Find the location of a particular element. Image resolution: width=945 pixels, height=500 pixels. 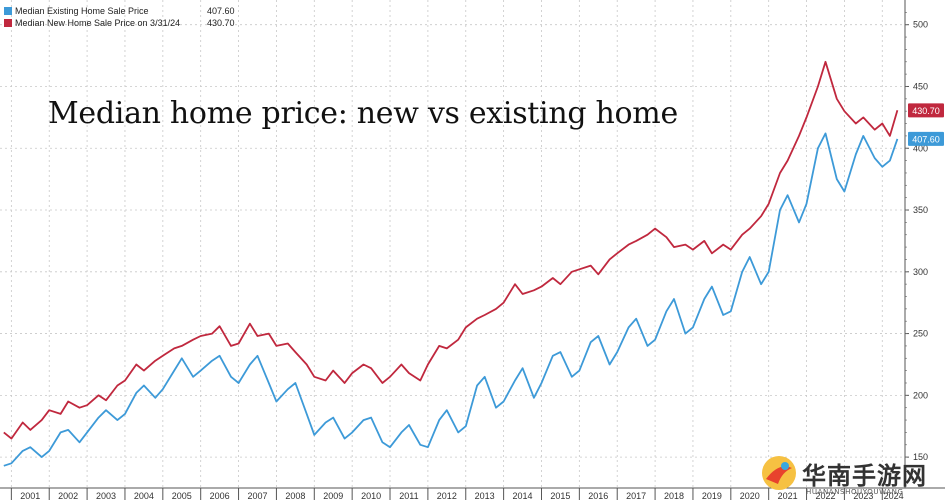

x-tick-label-2005: 2005 is located at coordinates (182, 495).